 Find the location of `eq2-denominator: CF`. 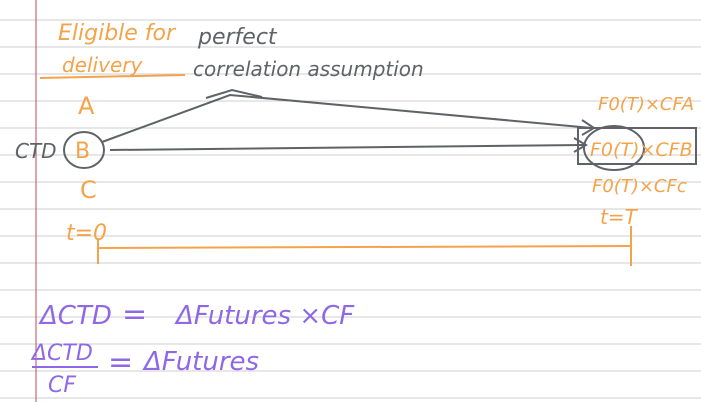

eq2-denominator: CF is located at coordinates (62, 385).